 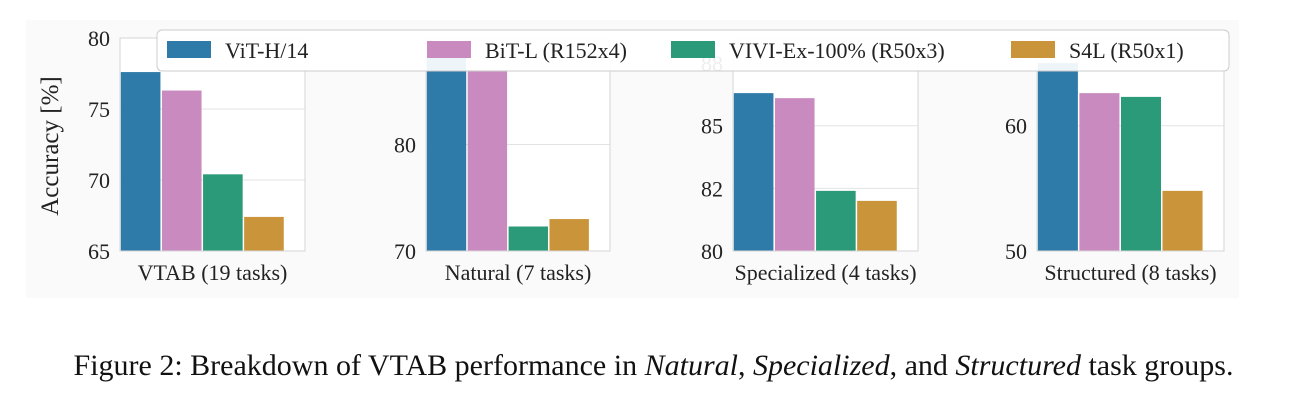 I want to click on x-axis-label: Structured (8 tasks), so click(x=1130, y=272).